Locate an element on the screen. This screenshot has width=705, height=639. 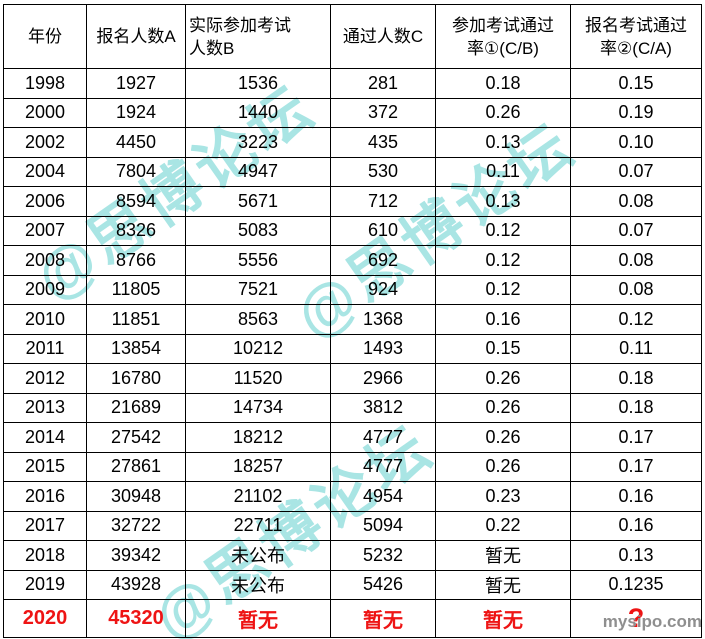
table-cell: 4450 is located at coordinates (136, 142).